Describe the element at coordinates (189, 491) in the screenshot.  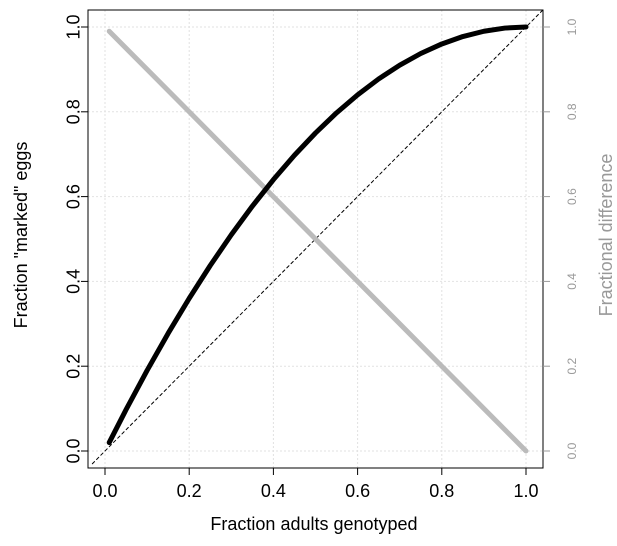
I see `x-tick-label-1: 0.2` at that location.